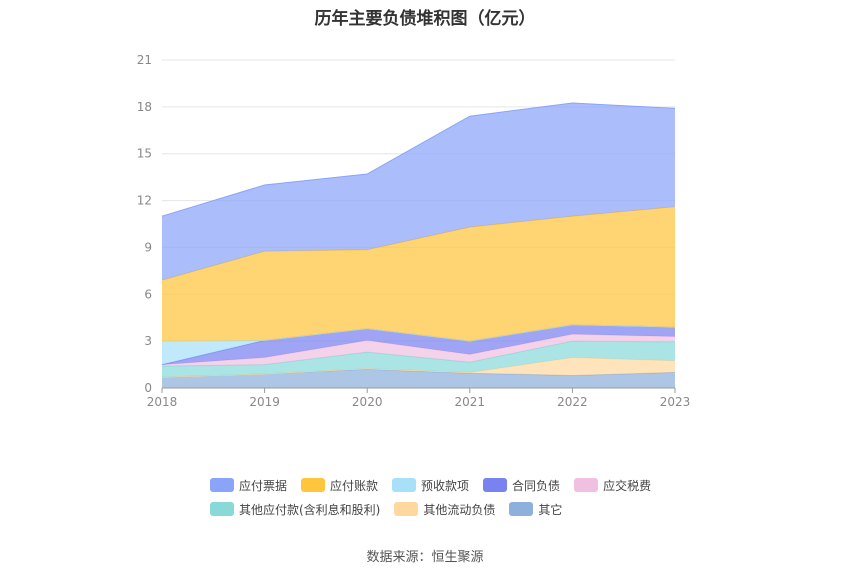 This screenshot has width=850, height=575. I want to click on legend-item: 其它, so click(535, 509).